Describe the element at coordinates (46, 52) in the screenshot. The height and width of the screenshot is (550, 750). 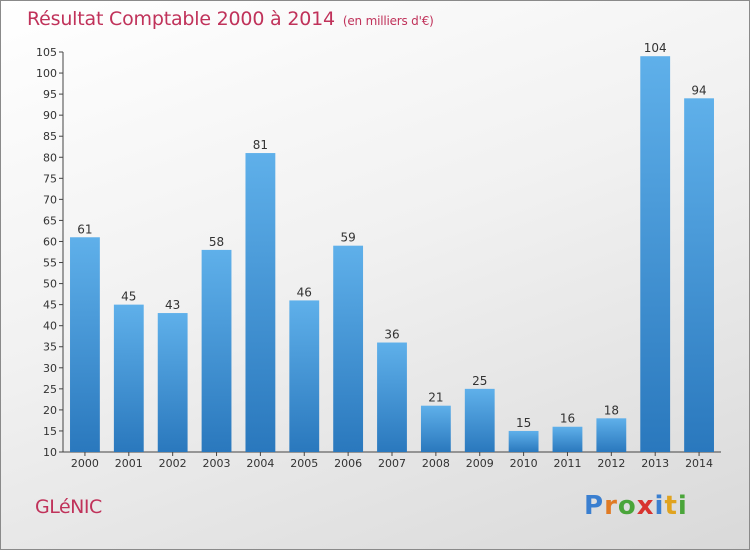
I see `y-tick-label: 105` at that location.